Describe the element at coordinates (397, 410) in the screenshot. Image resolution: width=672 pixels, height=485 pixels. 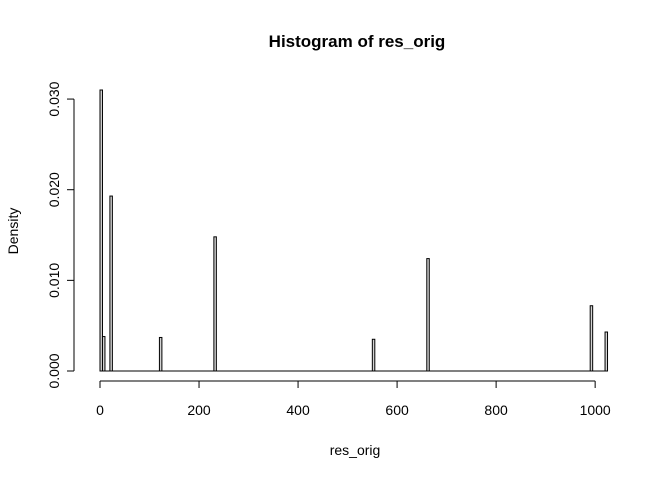
I see `x-tick-label: 600` at that location.